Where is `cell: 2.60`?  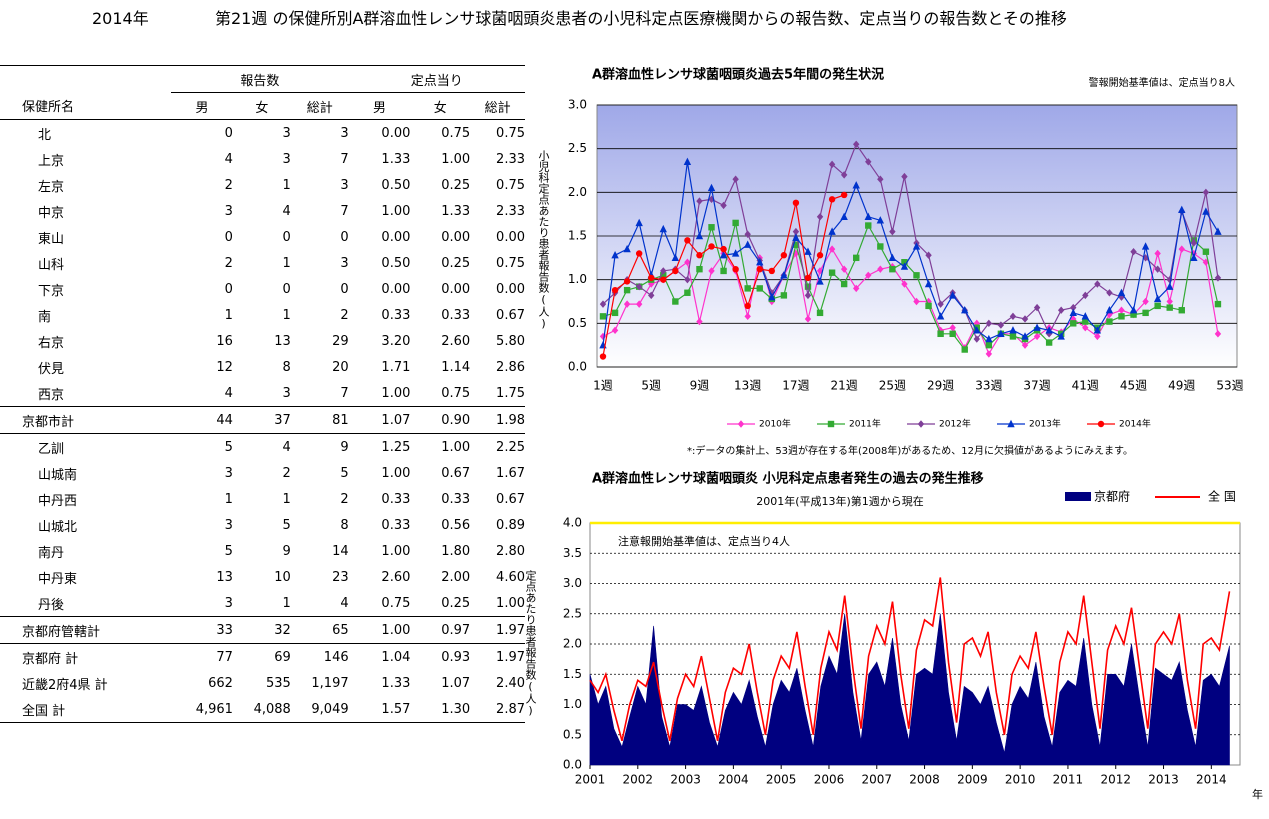
cell: 2.60 is located at coordinates (396, 577).